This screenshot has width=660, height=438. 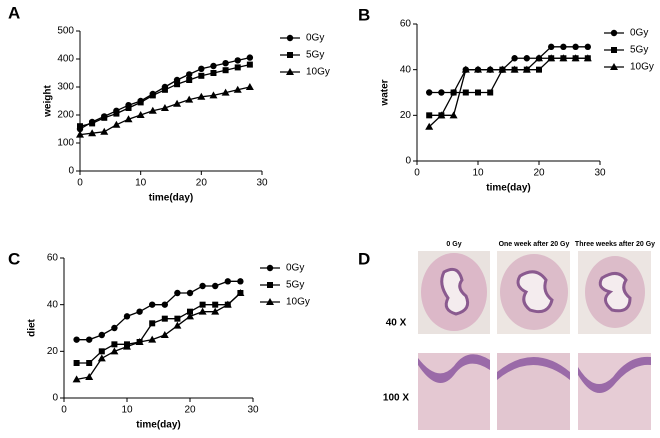 I want to click on y-axis-label: diet, so click(x=32, y=327).